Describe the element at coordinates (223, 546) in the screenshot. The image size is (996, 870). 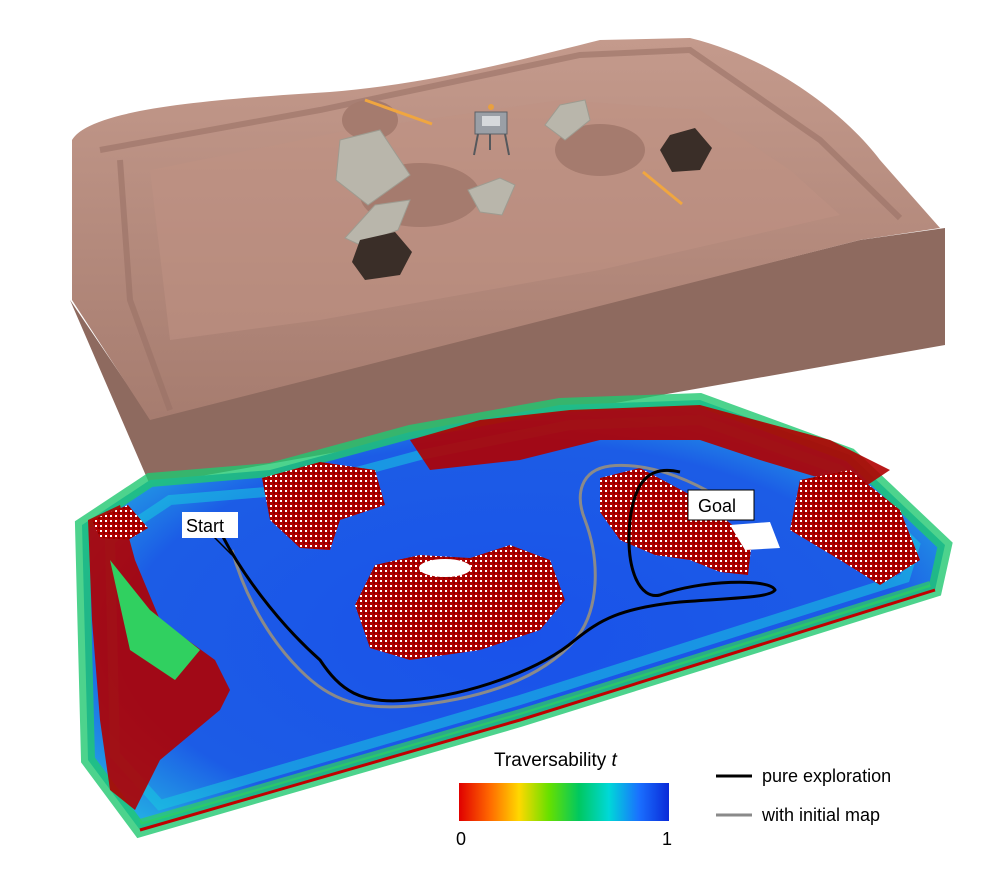
I see `start-leader-line` at that location.